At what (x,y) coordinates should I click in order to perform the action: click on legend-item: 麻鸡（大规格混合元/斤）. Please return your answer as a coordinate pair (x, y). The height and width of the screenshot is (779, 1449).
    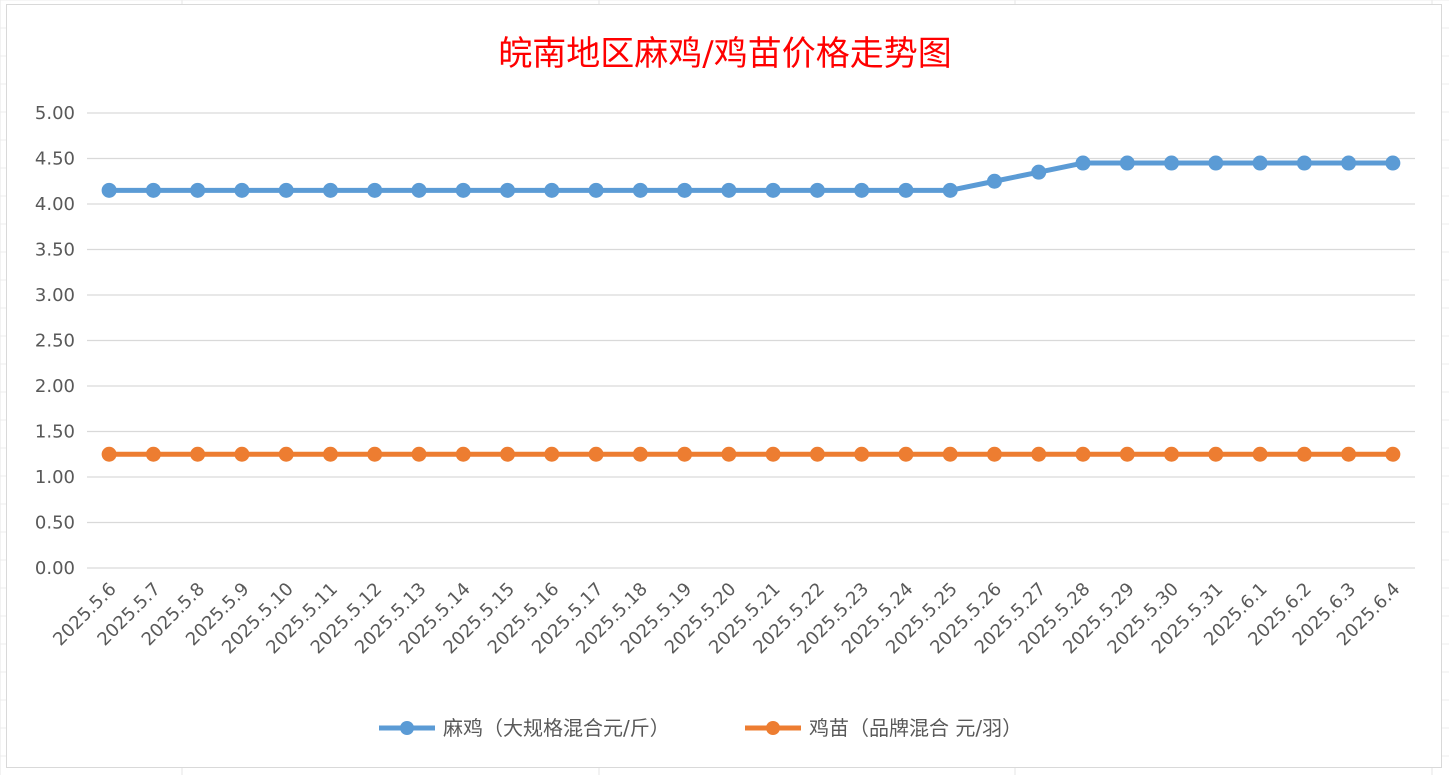
    Looking at the image, I should click on (524, 728).